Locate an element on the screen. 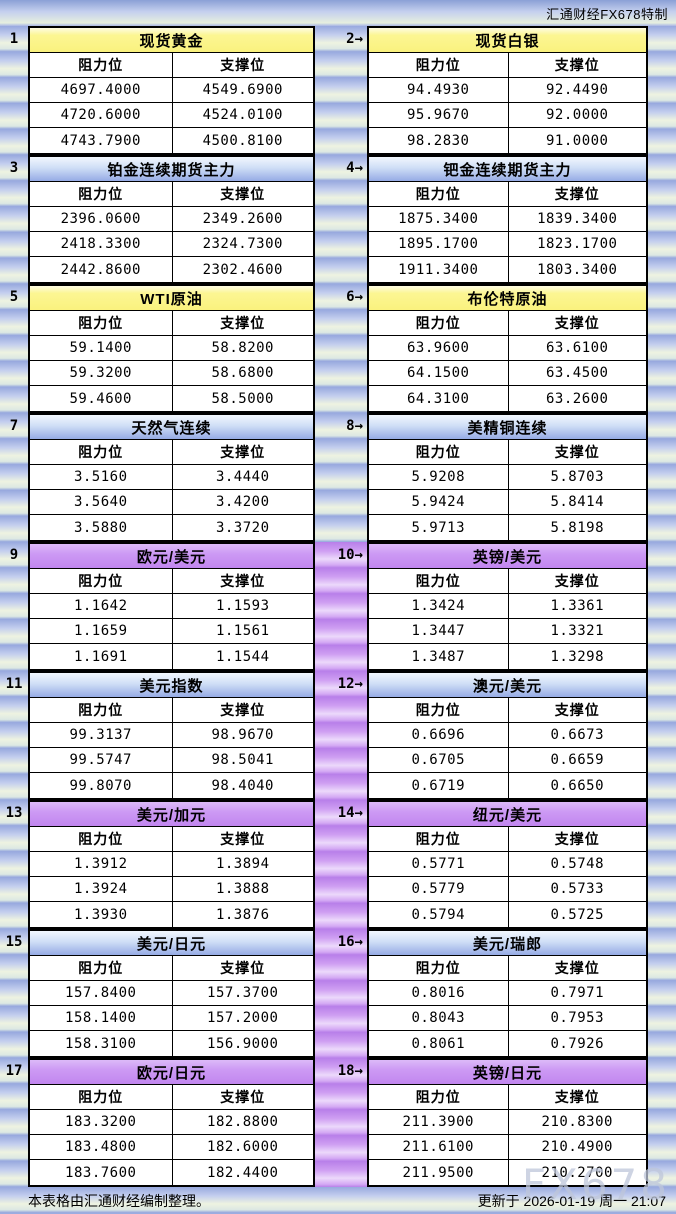 This screenshot has height=1214, width=676. support-value: 0.6673 is located at coordinates (577, 735).